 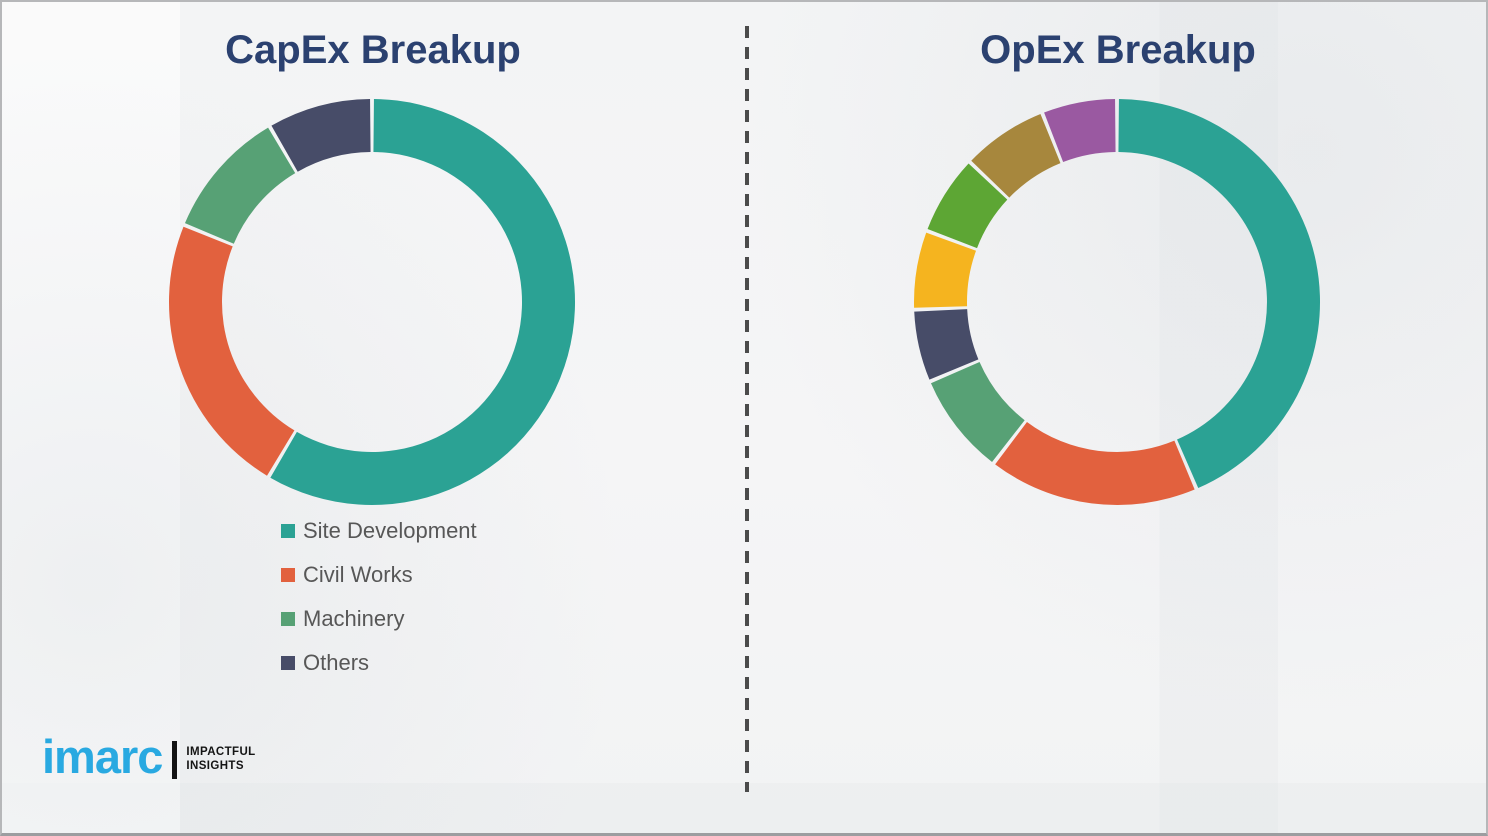 What do you see at coordinates (102, 756) in the screenshot?
I see `imarc-logo-text: imarc` at bounding box center [102, 756].